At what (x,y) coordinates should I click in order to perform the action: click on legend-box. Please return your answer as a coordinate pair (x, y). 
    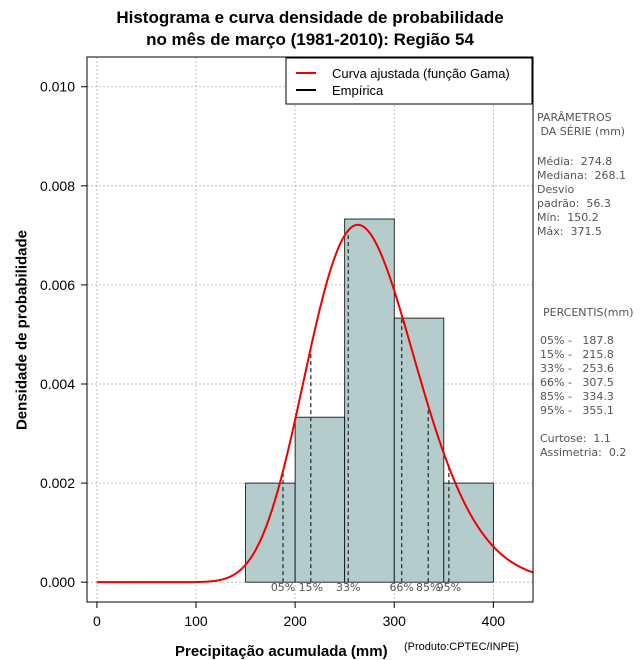
    Looking at the image, I should click on (409, 81).